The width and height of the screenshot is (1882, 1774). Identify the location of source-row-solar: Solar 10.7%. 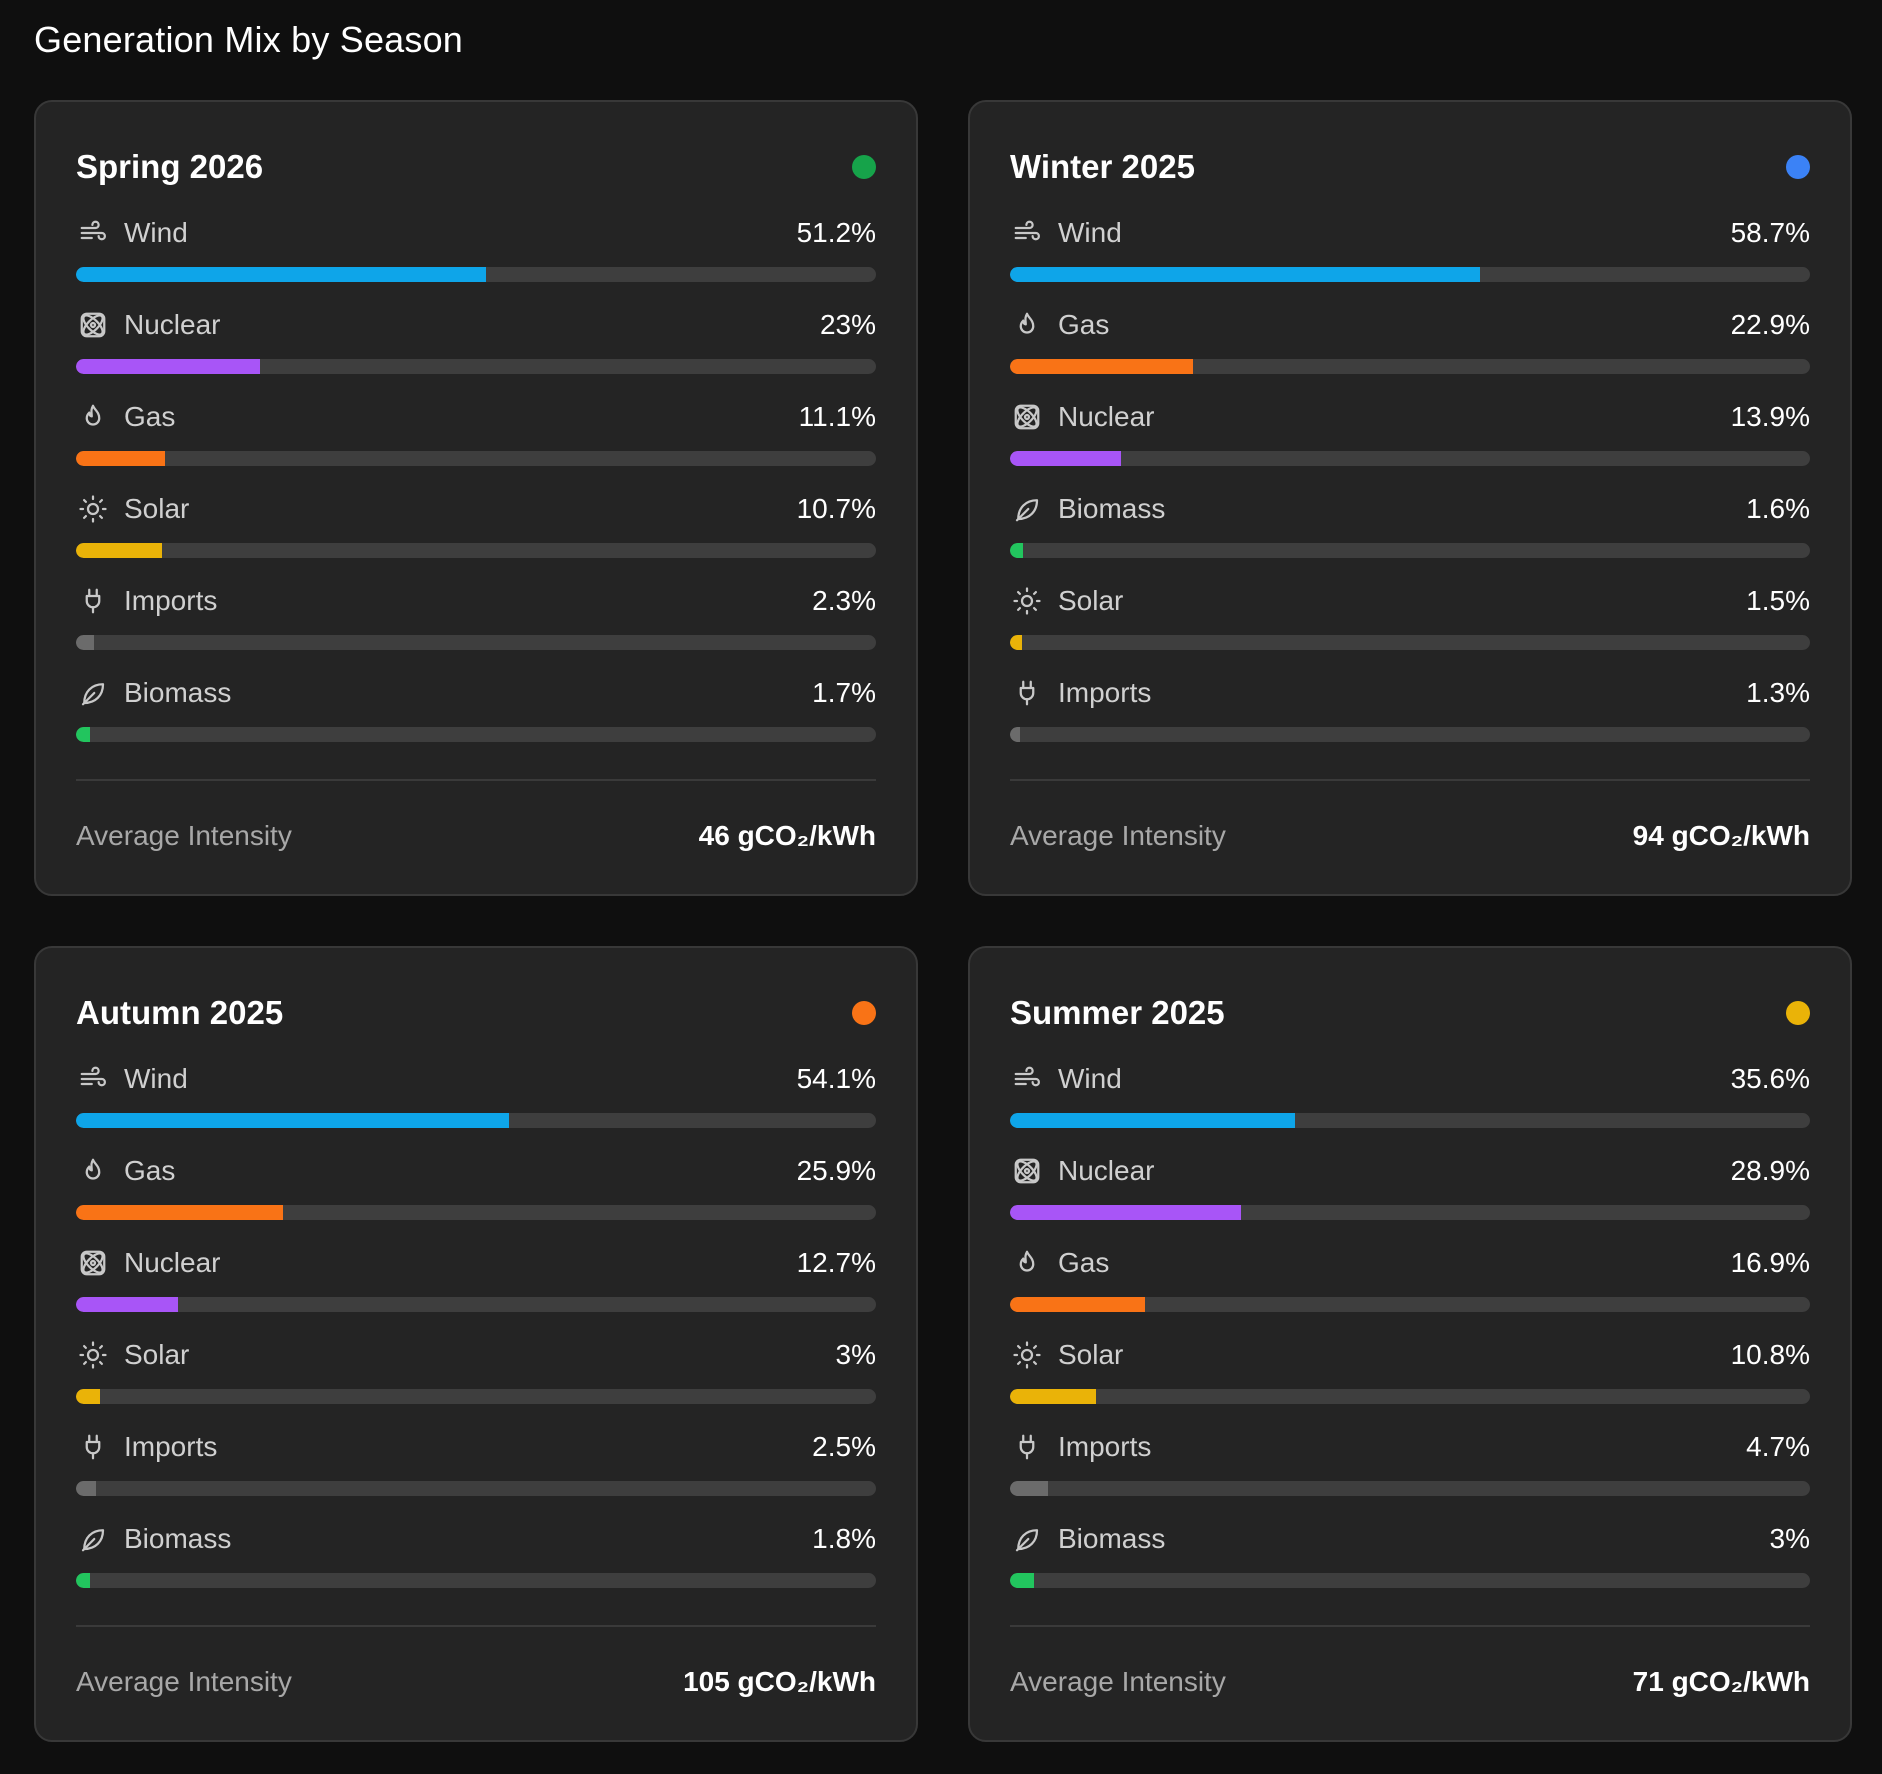
(476, 529).